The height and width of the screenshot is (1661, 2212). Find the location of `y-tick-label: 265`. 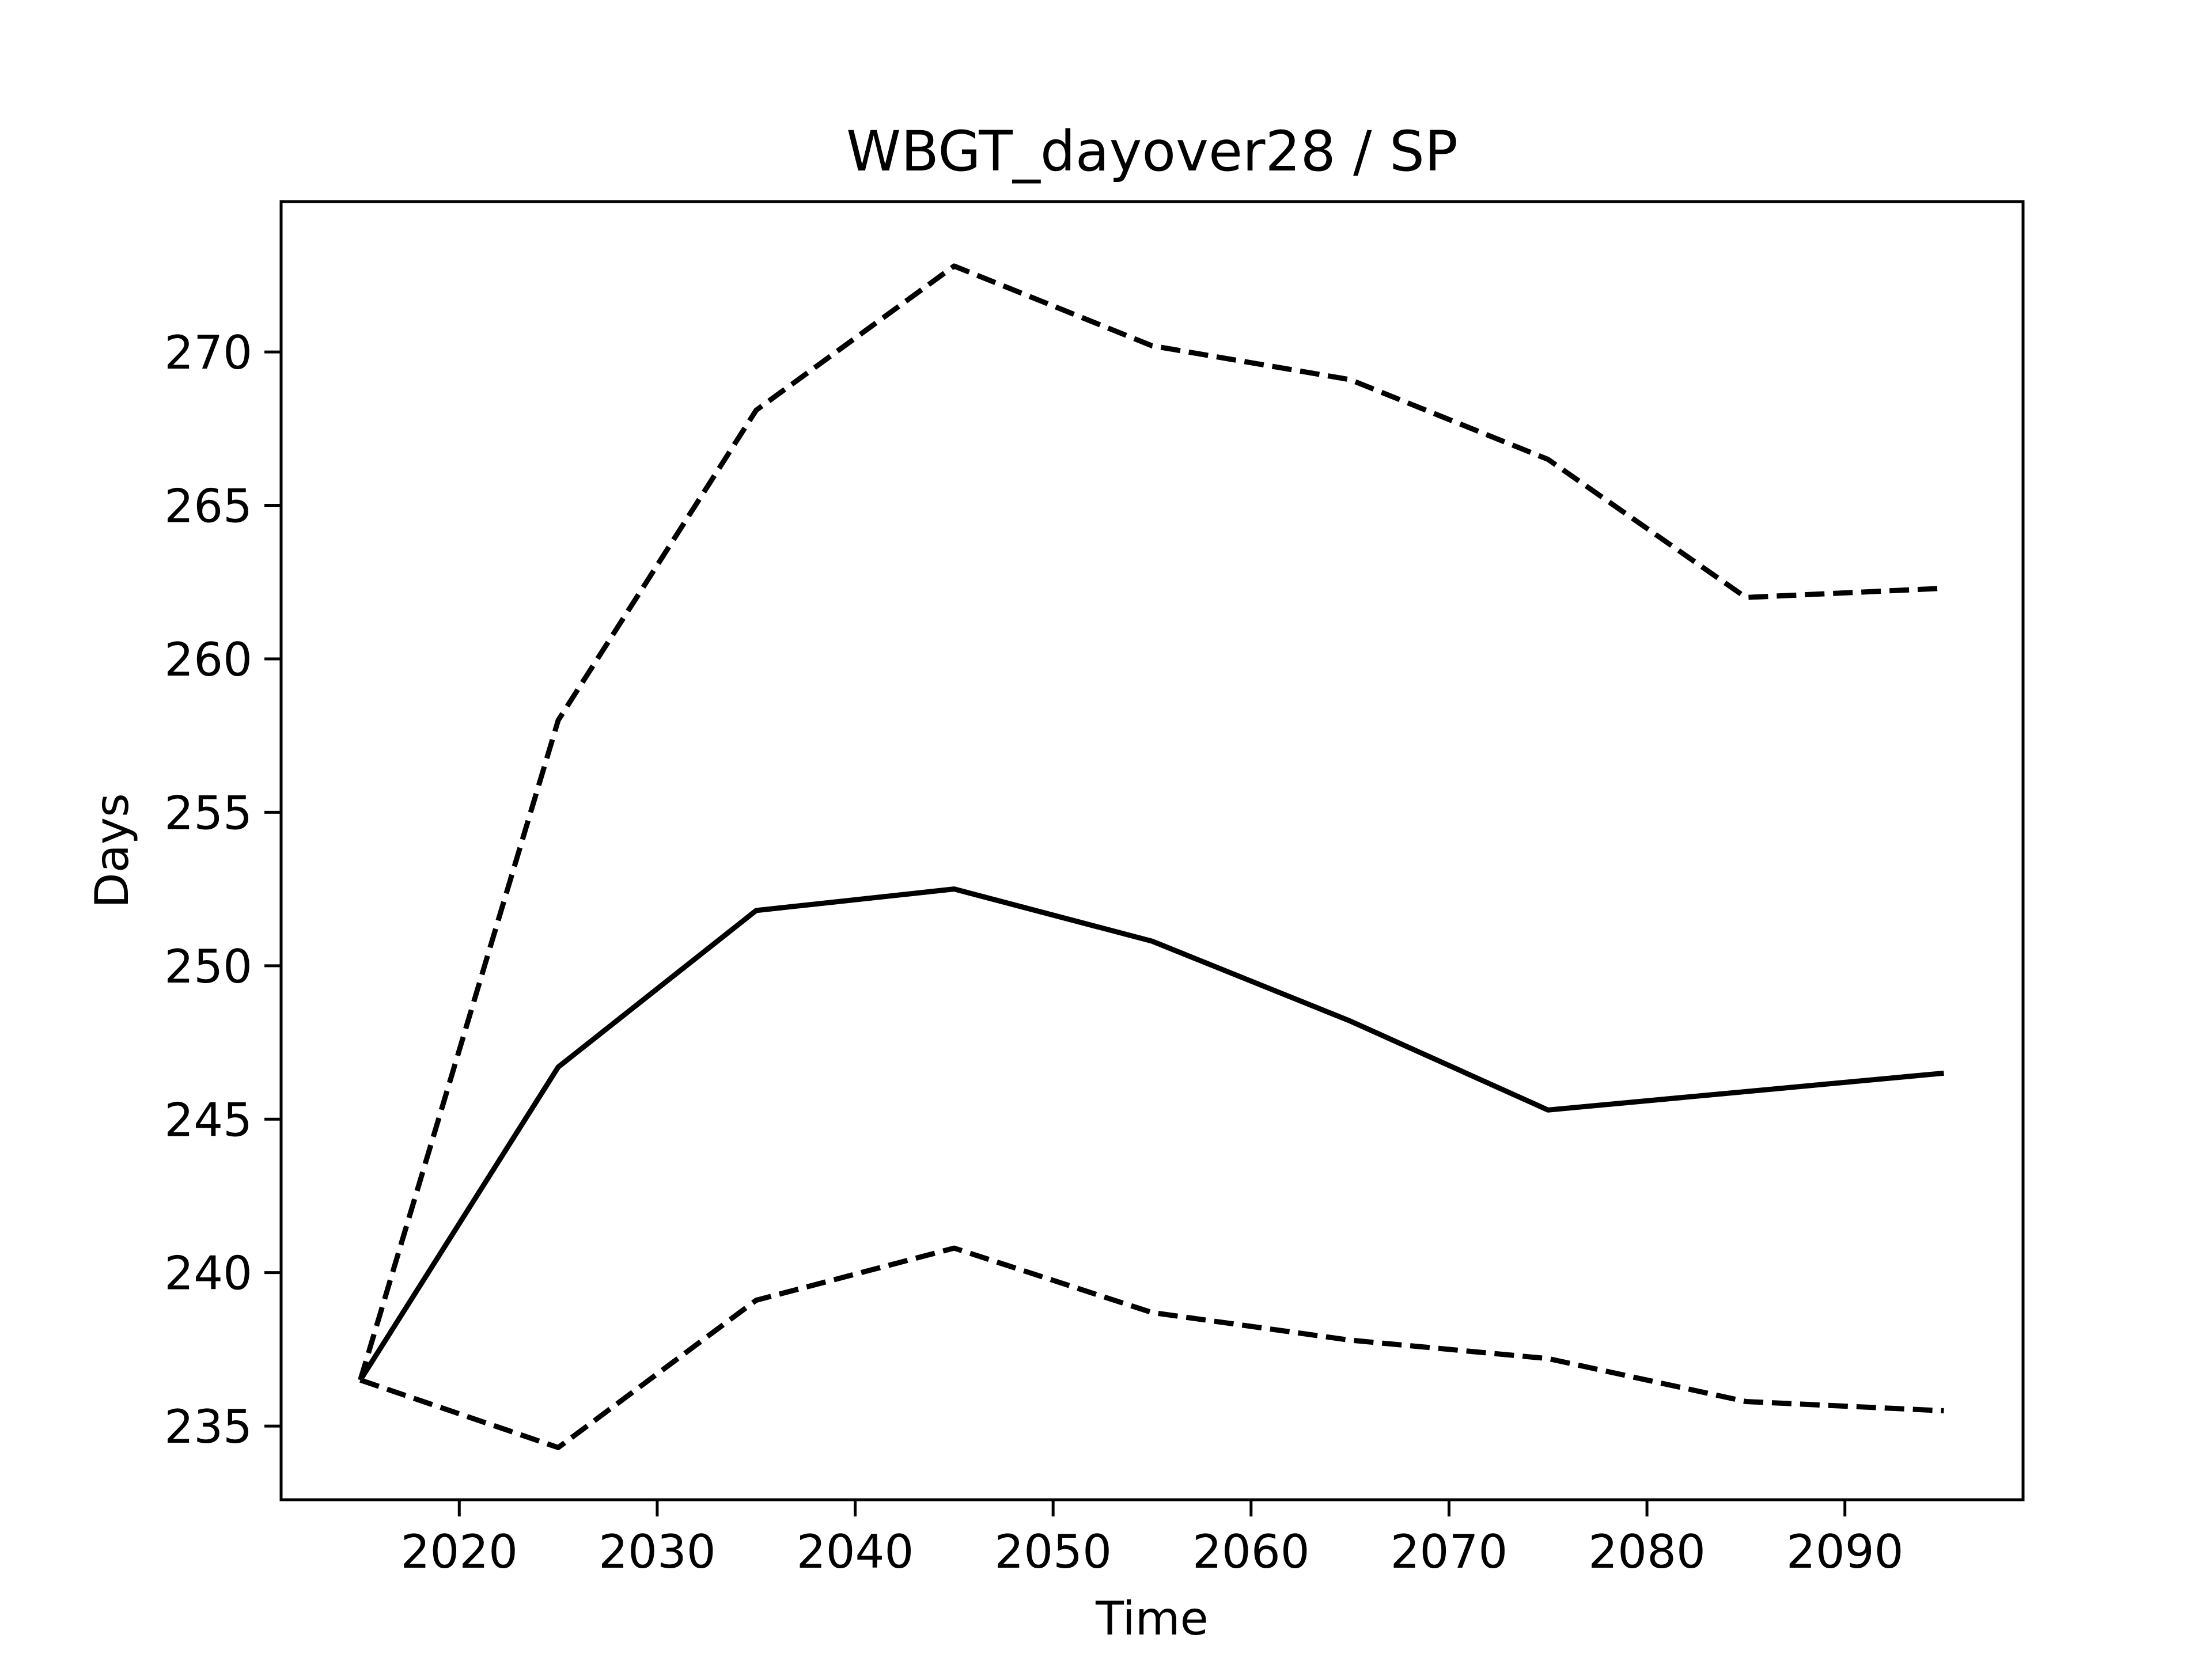

y-tick-label: 265 is located at coordinates (208, 506).